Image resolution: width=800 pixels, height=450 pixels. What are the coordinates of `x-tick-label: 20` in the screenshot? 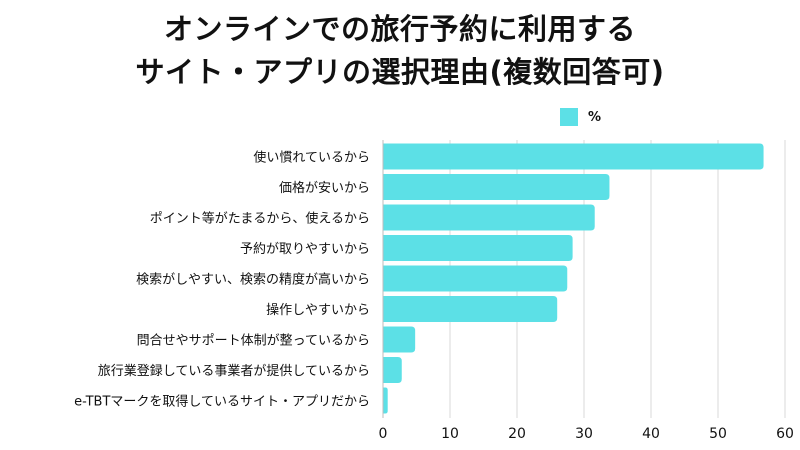 It's located at (517, 434).